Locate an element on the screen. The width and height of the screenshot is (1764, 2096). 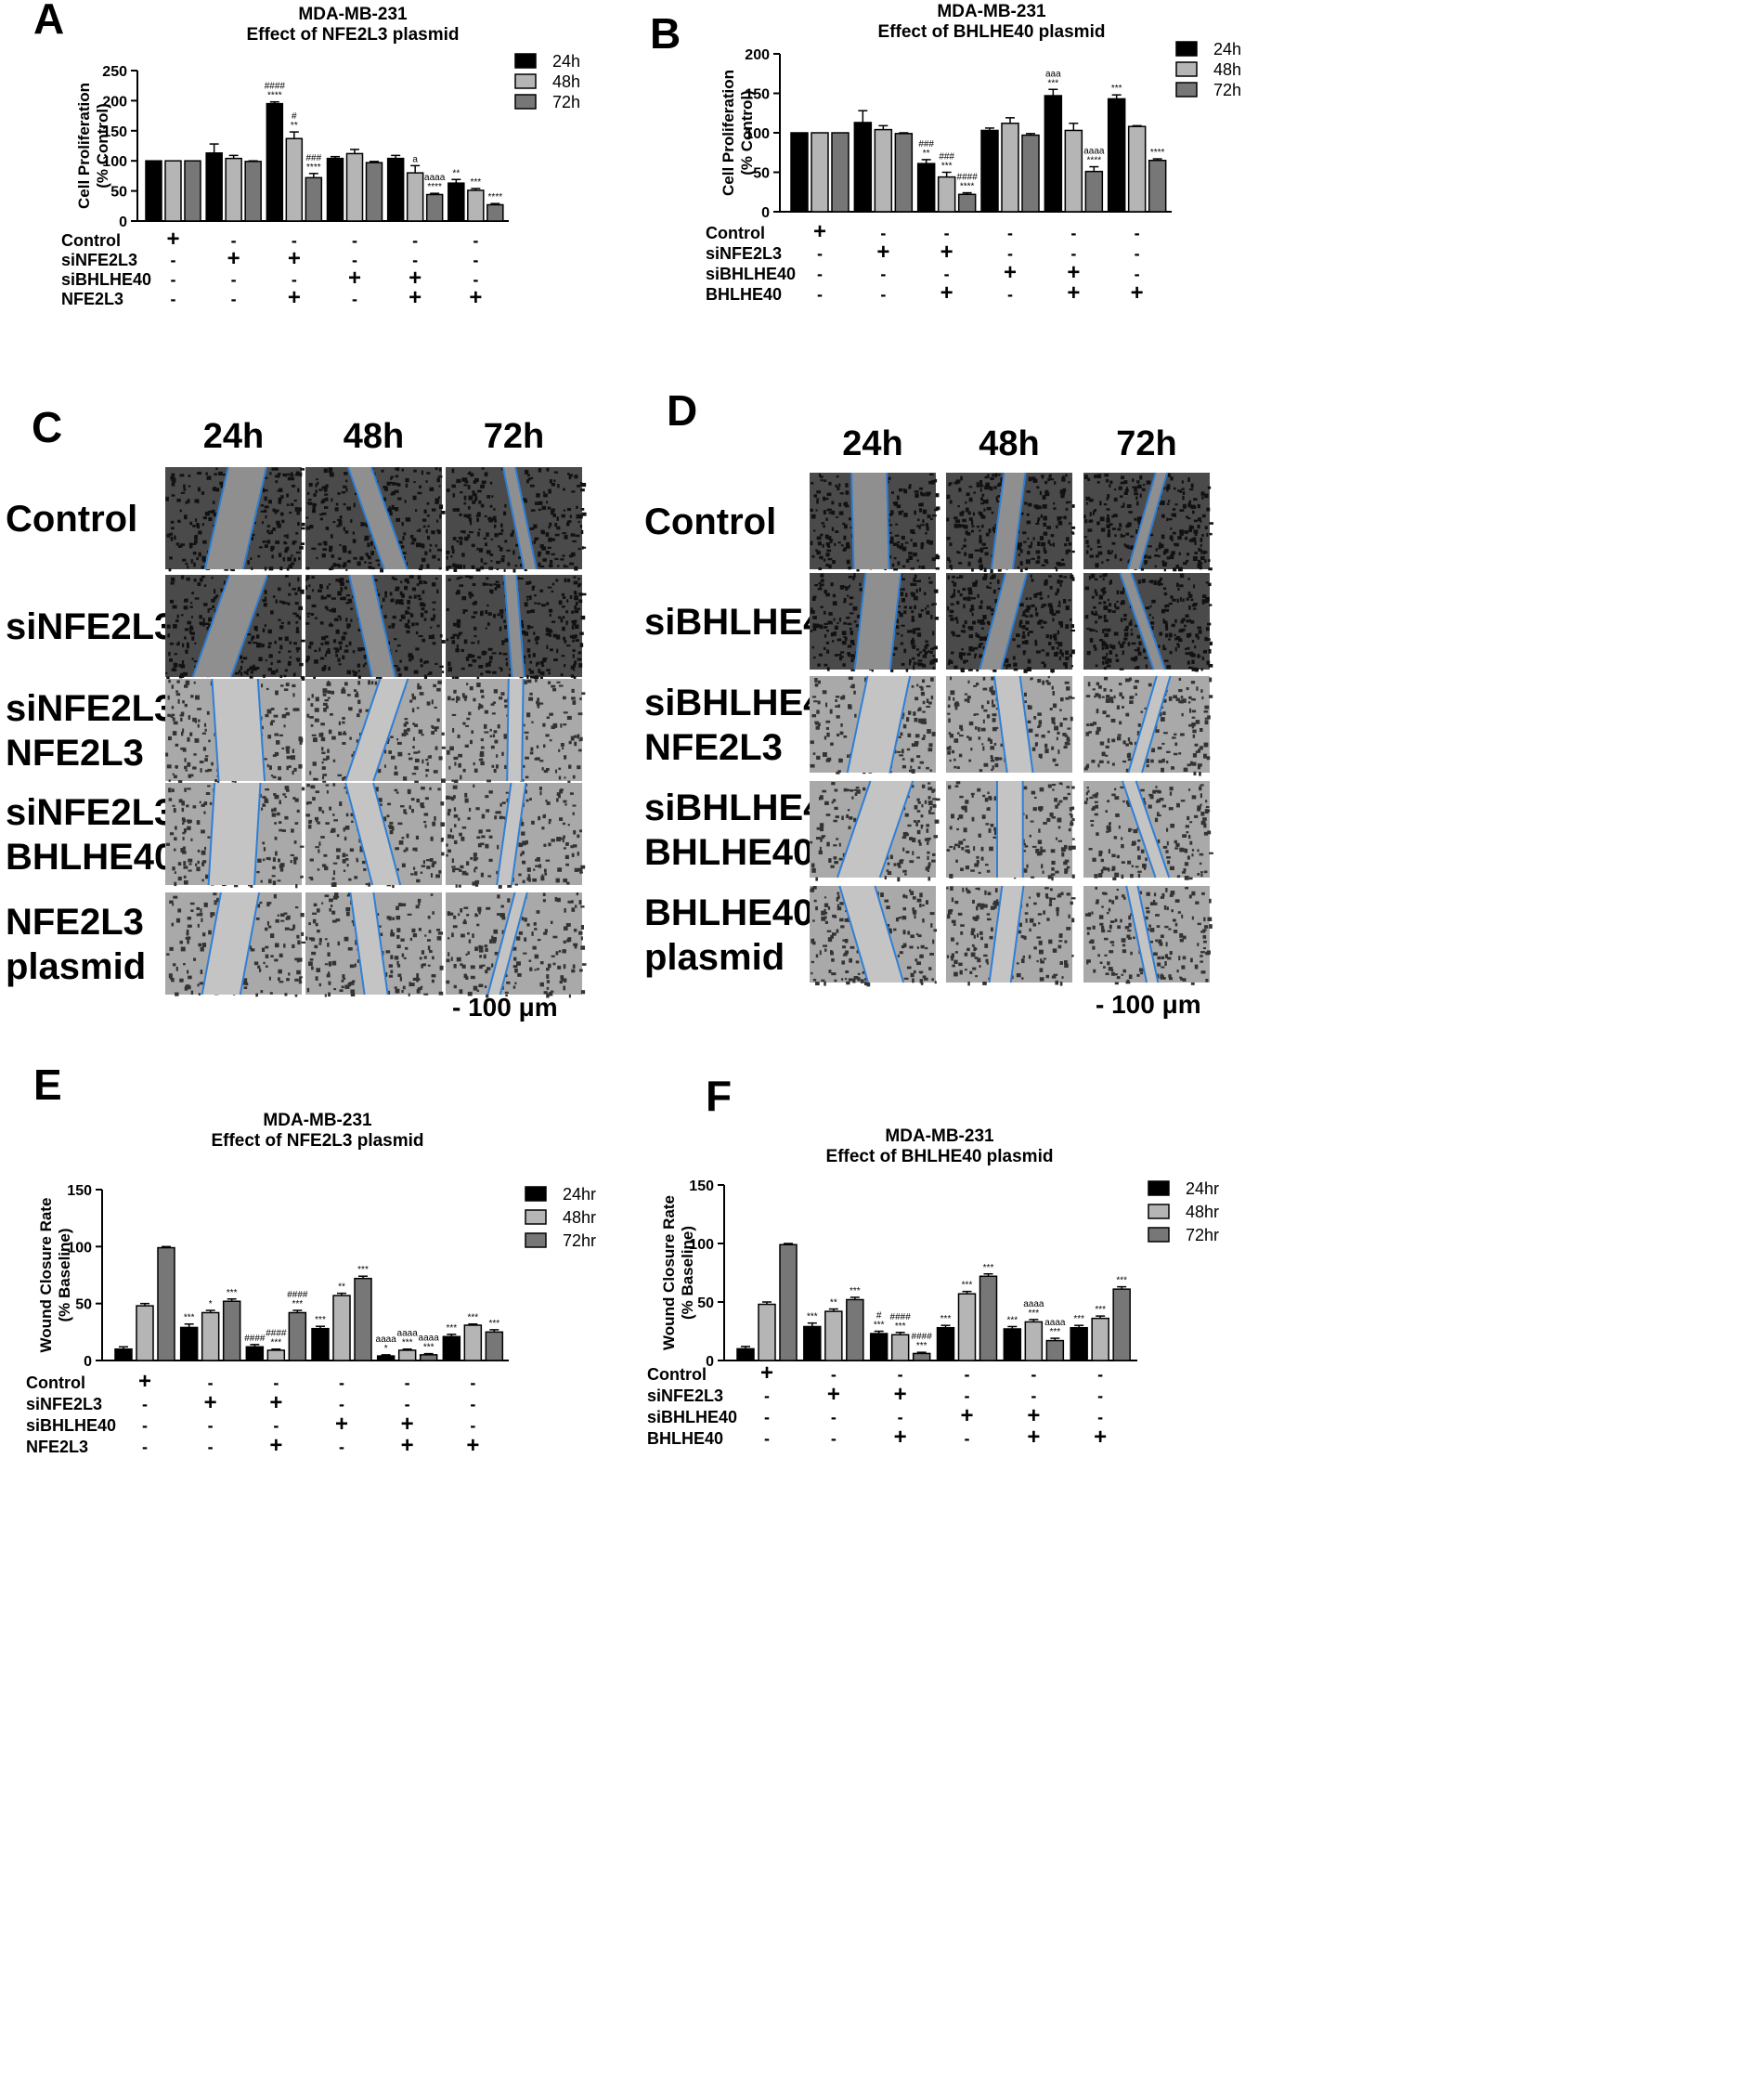
condition-mark-a: + is located at coordinates (172, 240).